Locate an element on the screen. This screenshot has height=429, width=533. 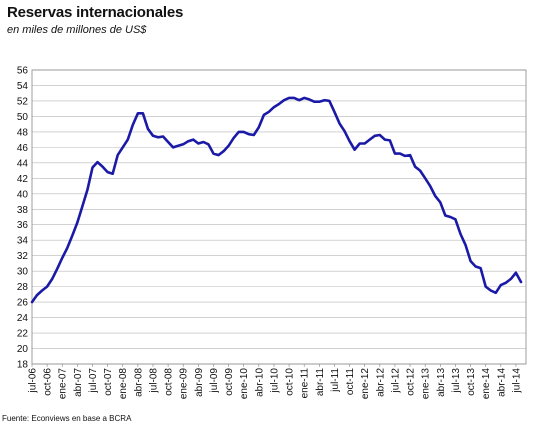
x-tick-label: jul-10 is located at coordinates (274, 381).